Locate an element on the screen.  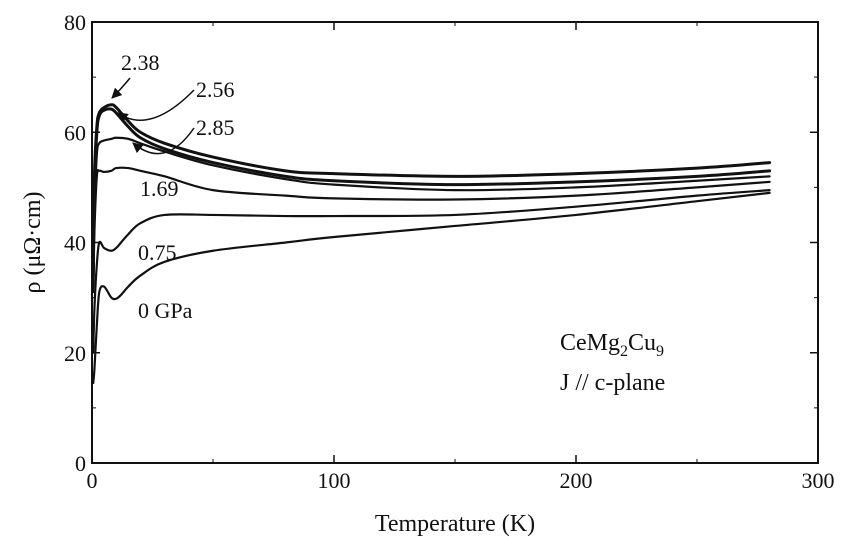
label-0-gpa: 0 GPa is located at coordinates (165, 310).